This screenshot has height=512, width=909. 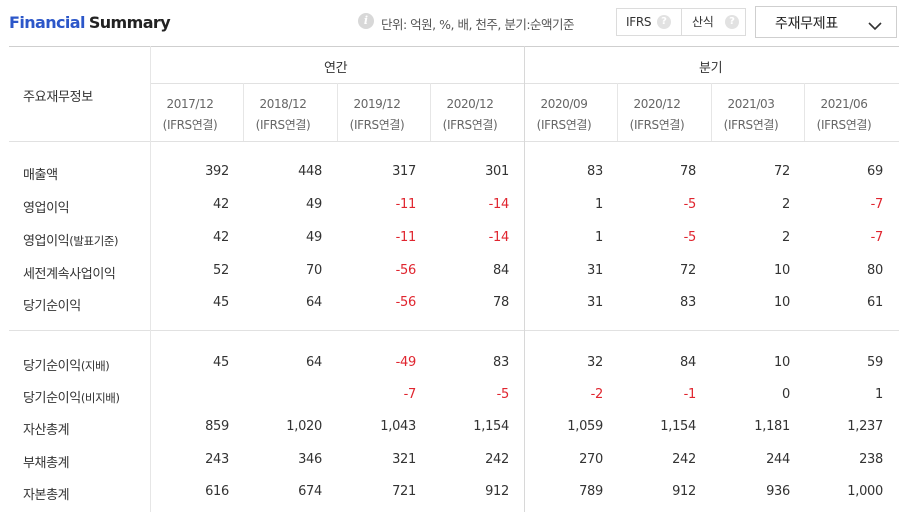 I want to click on table-cell: 301, so click(x=497, y=171).